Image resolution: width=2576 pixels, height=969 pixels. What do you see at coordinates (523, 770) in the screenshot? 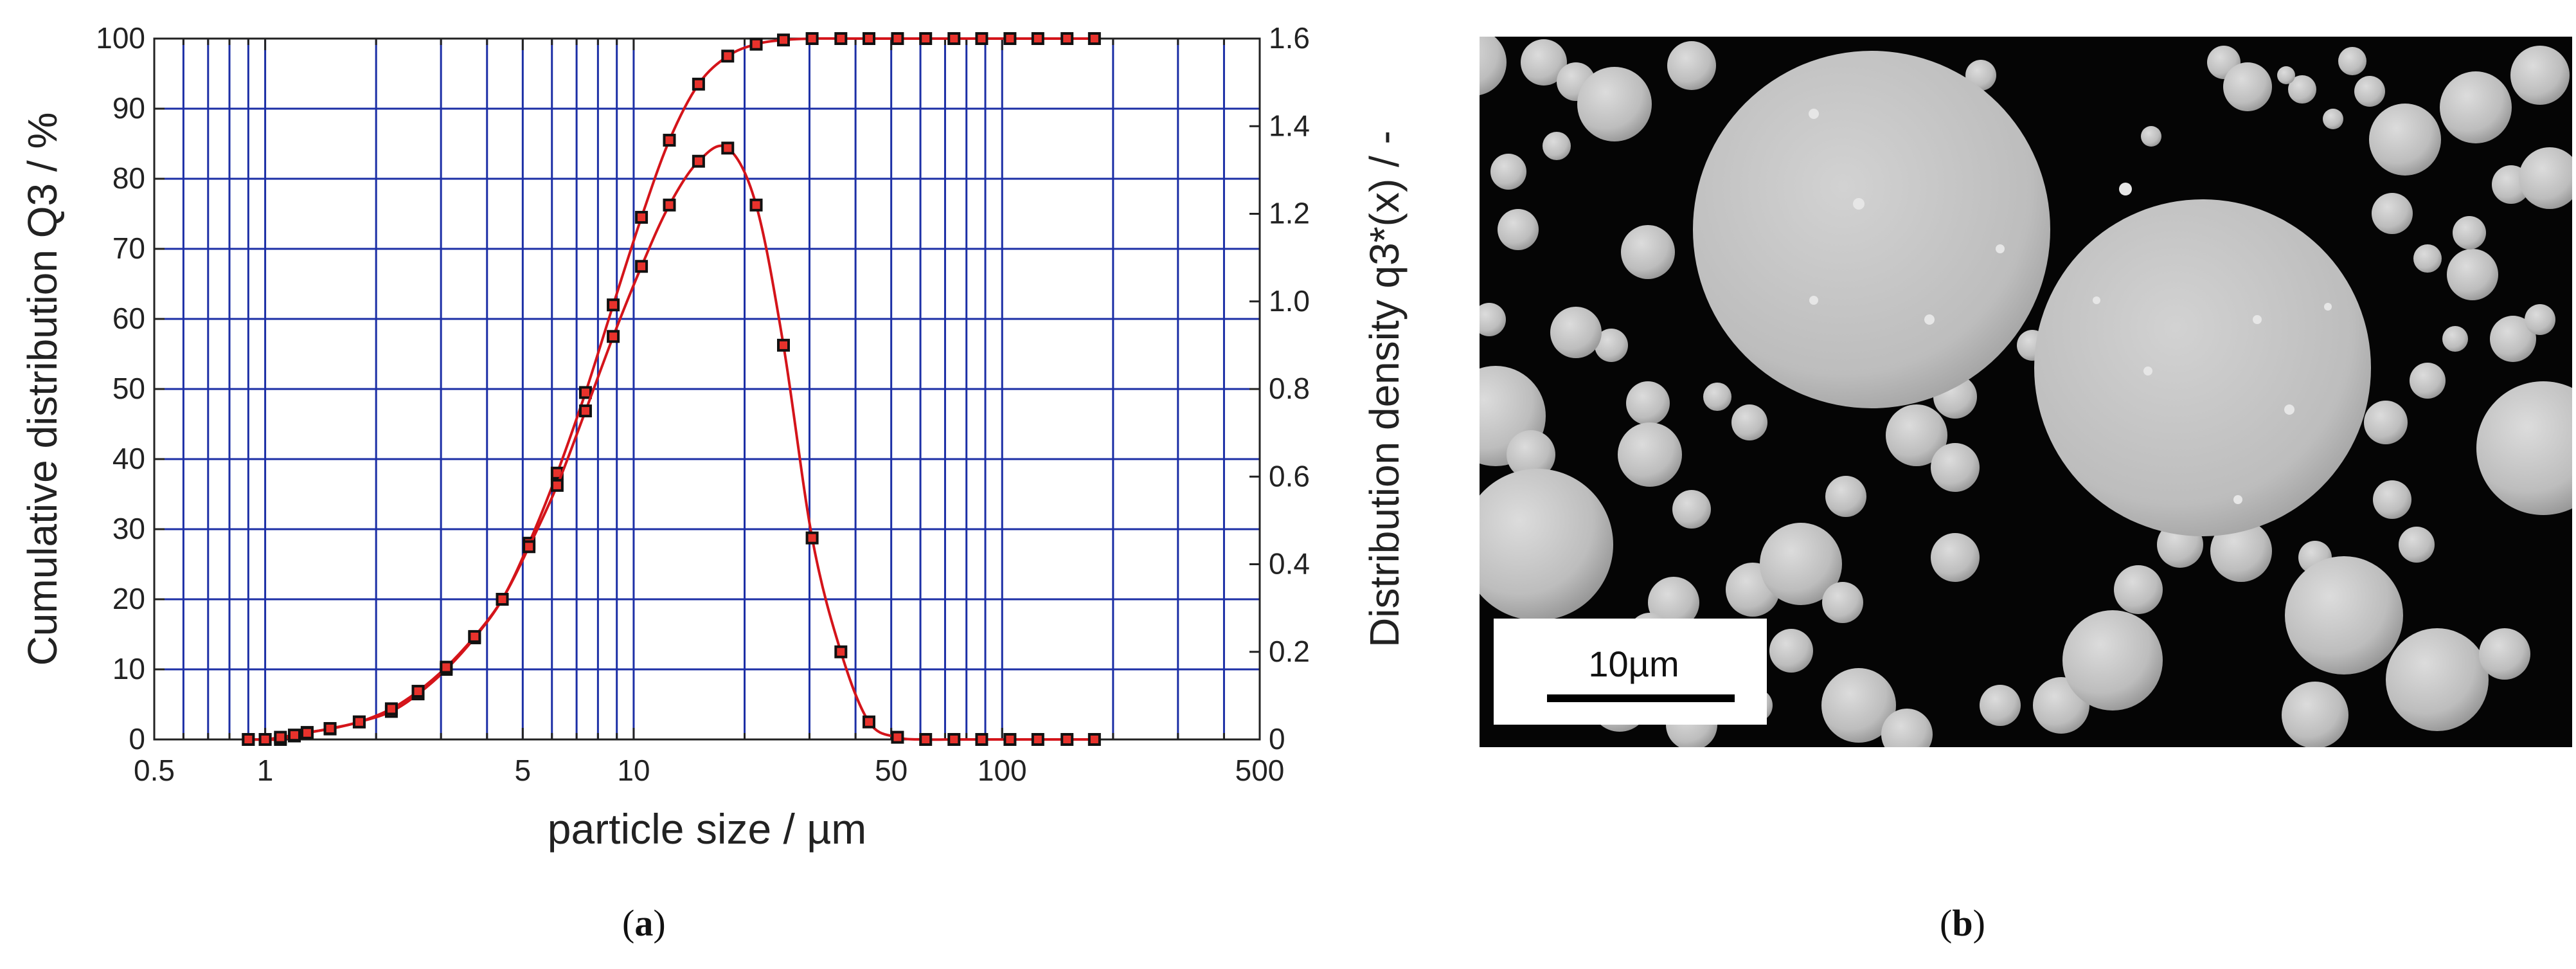
I see `x-tick-label: 5` at bounding box center [523, 770].